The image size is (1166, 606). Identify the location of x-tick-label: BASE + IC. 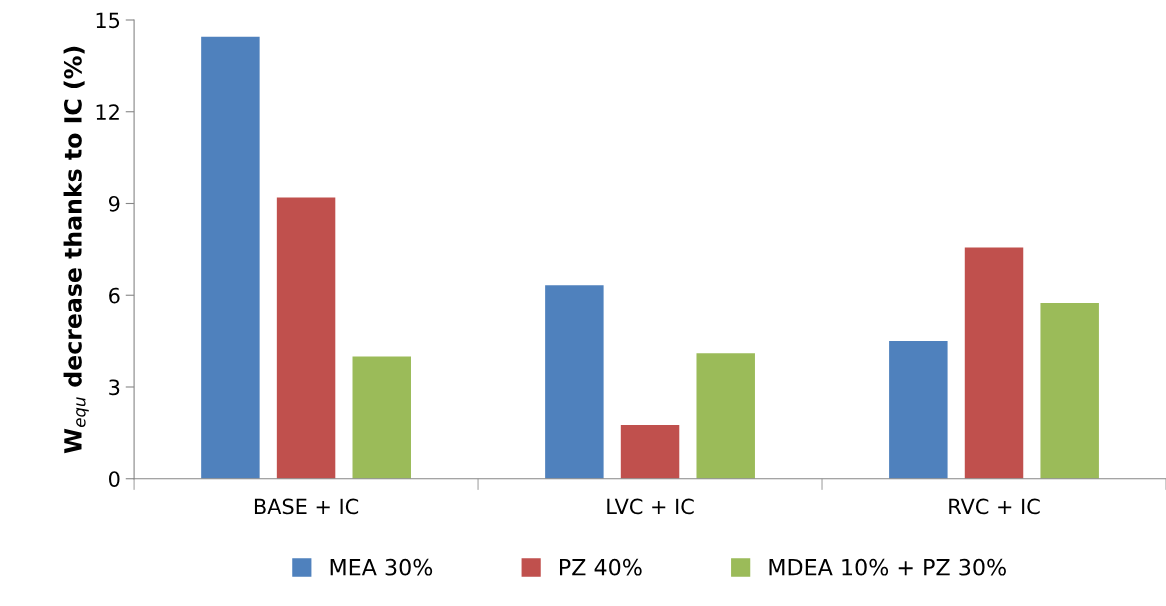
(306, 506).